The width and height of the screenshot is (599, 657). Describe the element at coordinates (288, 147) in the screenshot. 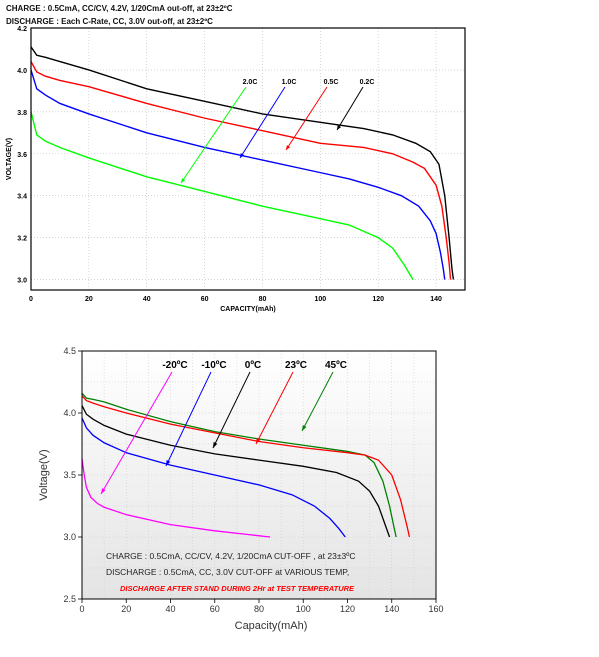

I see `legend-arrowhead-0-5c` at that location.